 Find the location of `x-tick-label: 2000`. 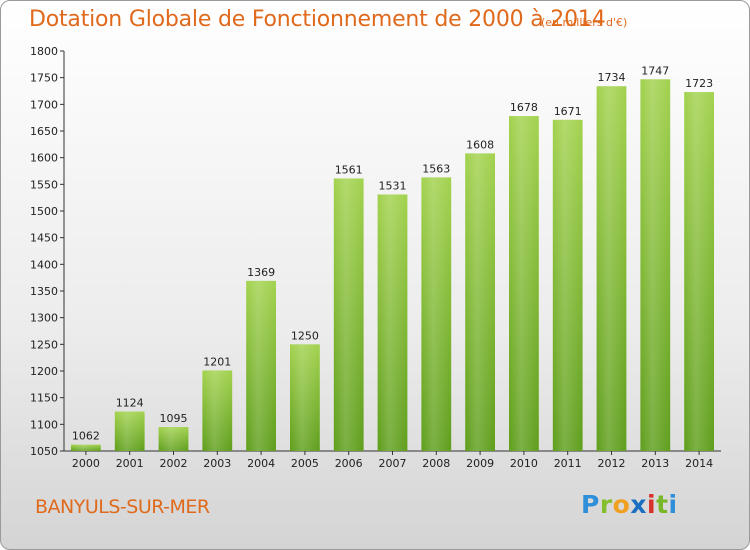

x-tick-label: 2000 is located at coordinates (86, 463).